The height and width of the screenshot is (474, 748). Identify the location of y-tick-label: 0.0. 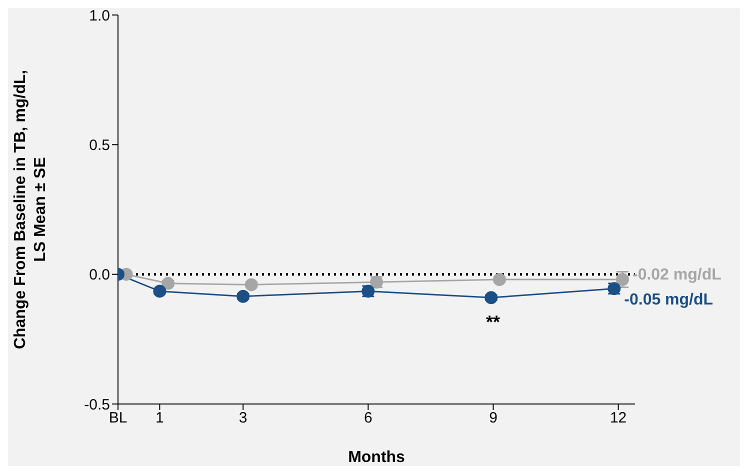
(99, 275).